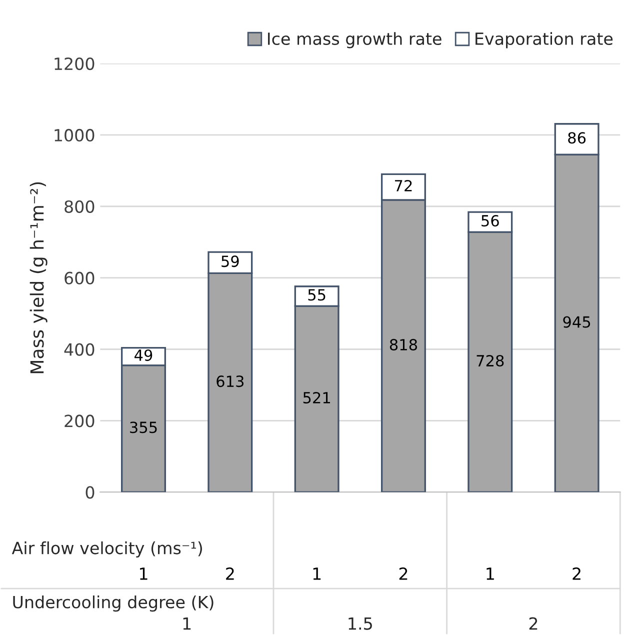 The width and height of the screenshot is (638, 635). I want to click on data-label: 728, so click(490, 360).